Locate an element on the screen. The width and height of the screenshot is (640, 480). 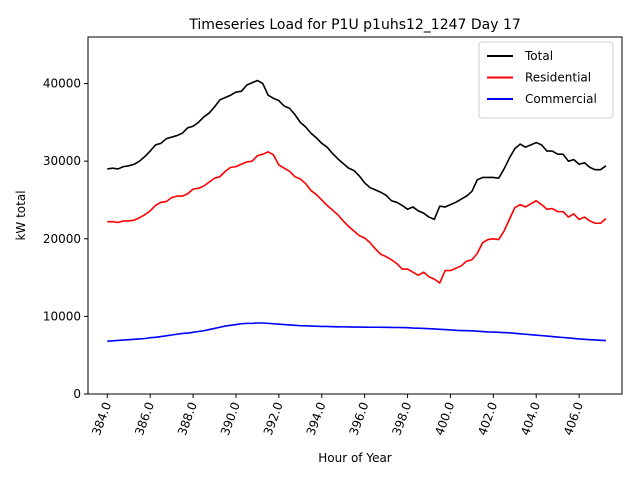
y-tick-label: 30000 is located at coordinates (62, 161).